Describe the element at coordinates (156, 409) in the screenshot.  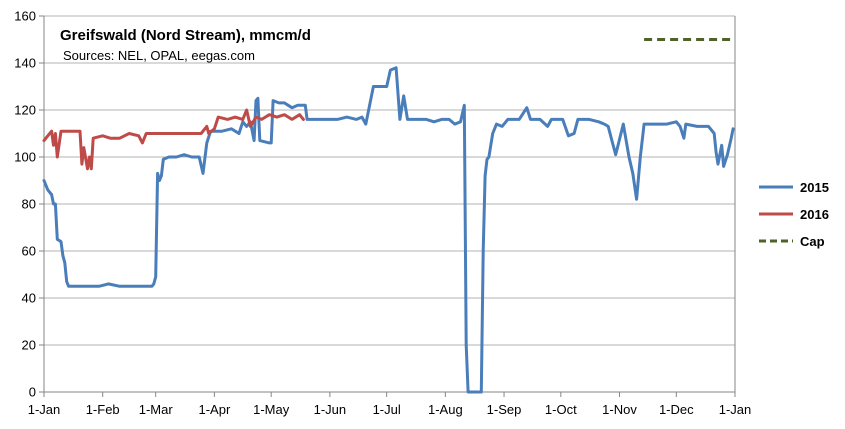
I see `x-tick-label: 1-Mar` at that location.